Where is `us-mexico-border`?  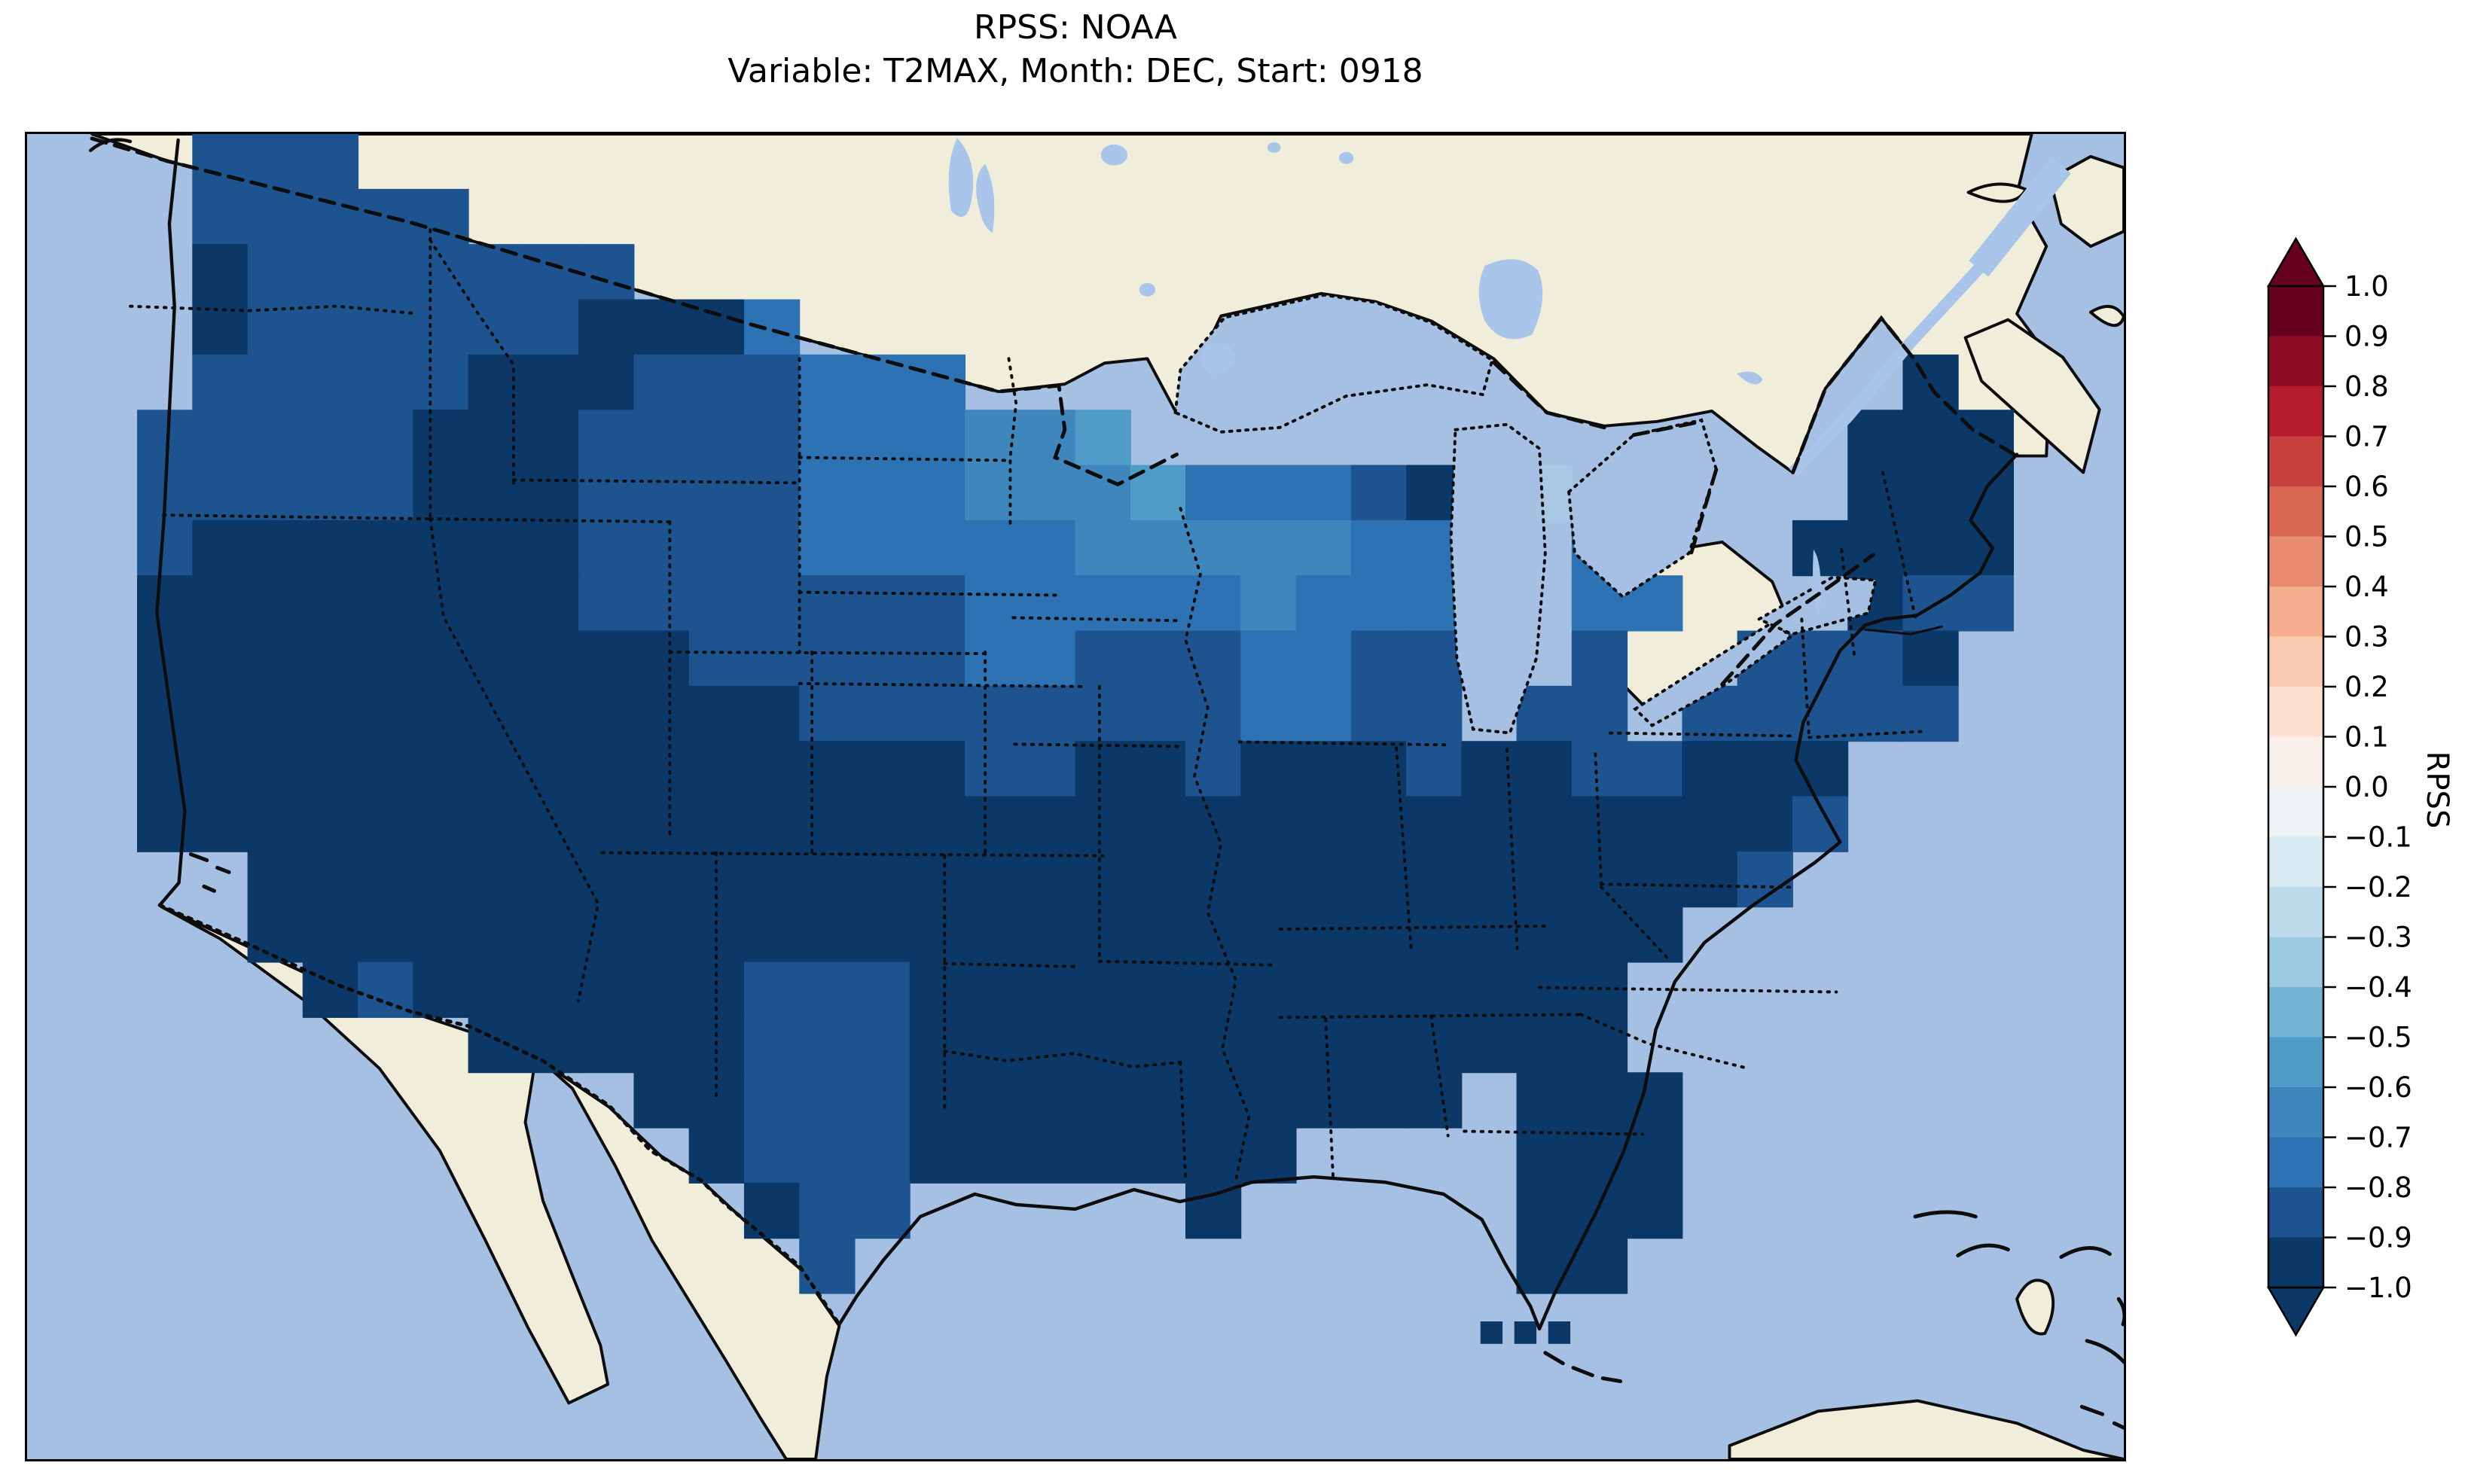 us-mexico-border is located at coordinates (499, 1115).